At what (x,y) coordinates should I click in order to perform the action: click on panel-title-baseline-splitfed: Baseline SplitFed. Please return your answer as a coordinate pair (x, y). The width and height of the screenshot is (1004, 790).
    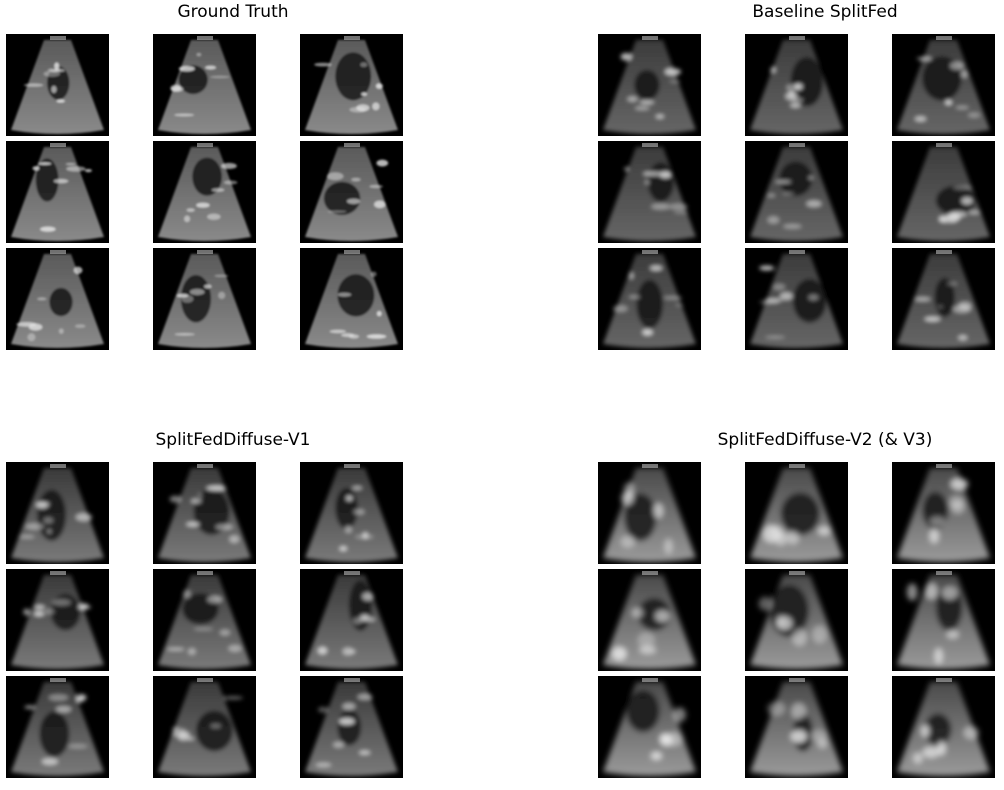
    Looking at the image, I should click on (825, 12).